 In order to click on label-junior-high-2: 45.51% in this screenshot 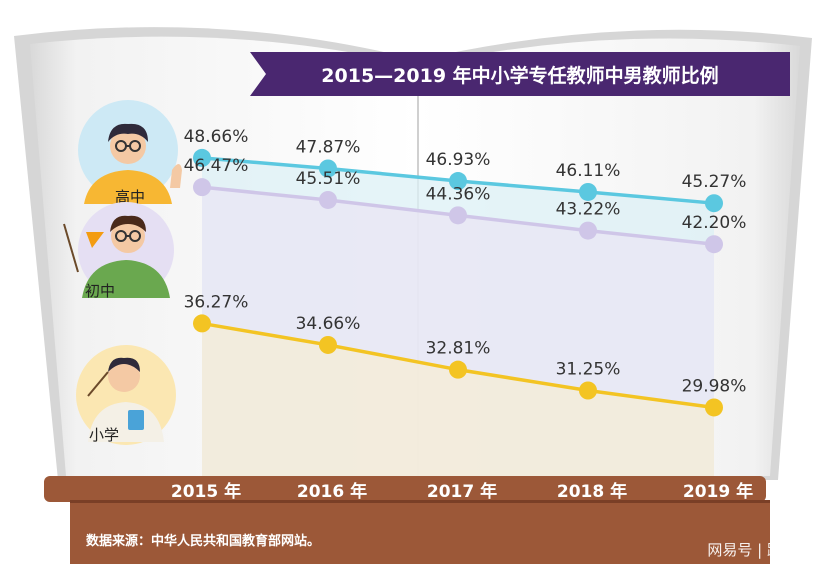, I will do `click(328, 179)`.